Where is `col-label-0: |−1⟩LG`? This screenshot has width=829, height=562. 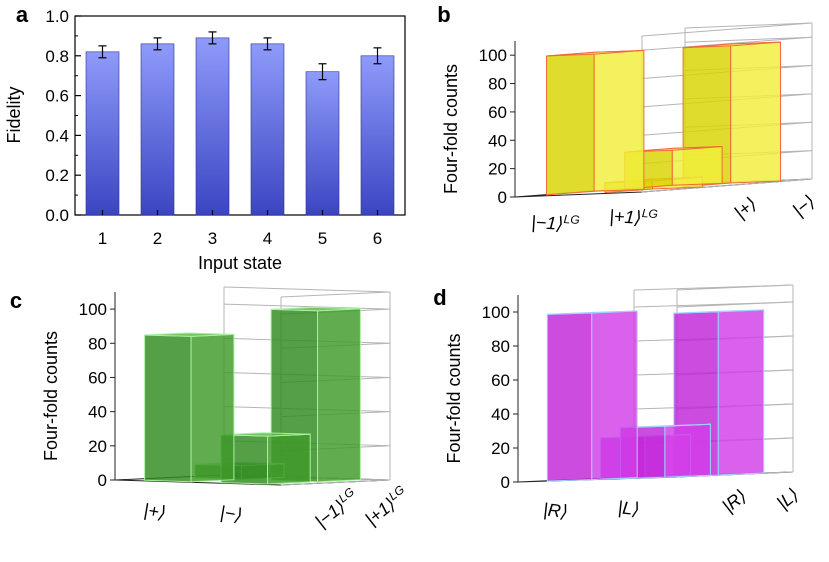 col-label-0: |−1⟩LG is located at coordinates (336, 508).